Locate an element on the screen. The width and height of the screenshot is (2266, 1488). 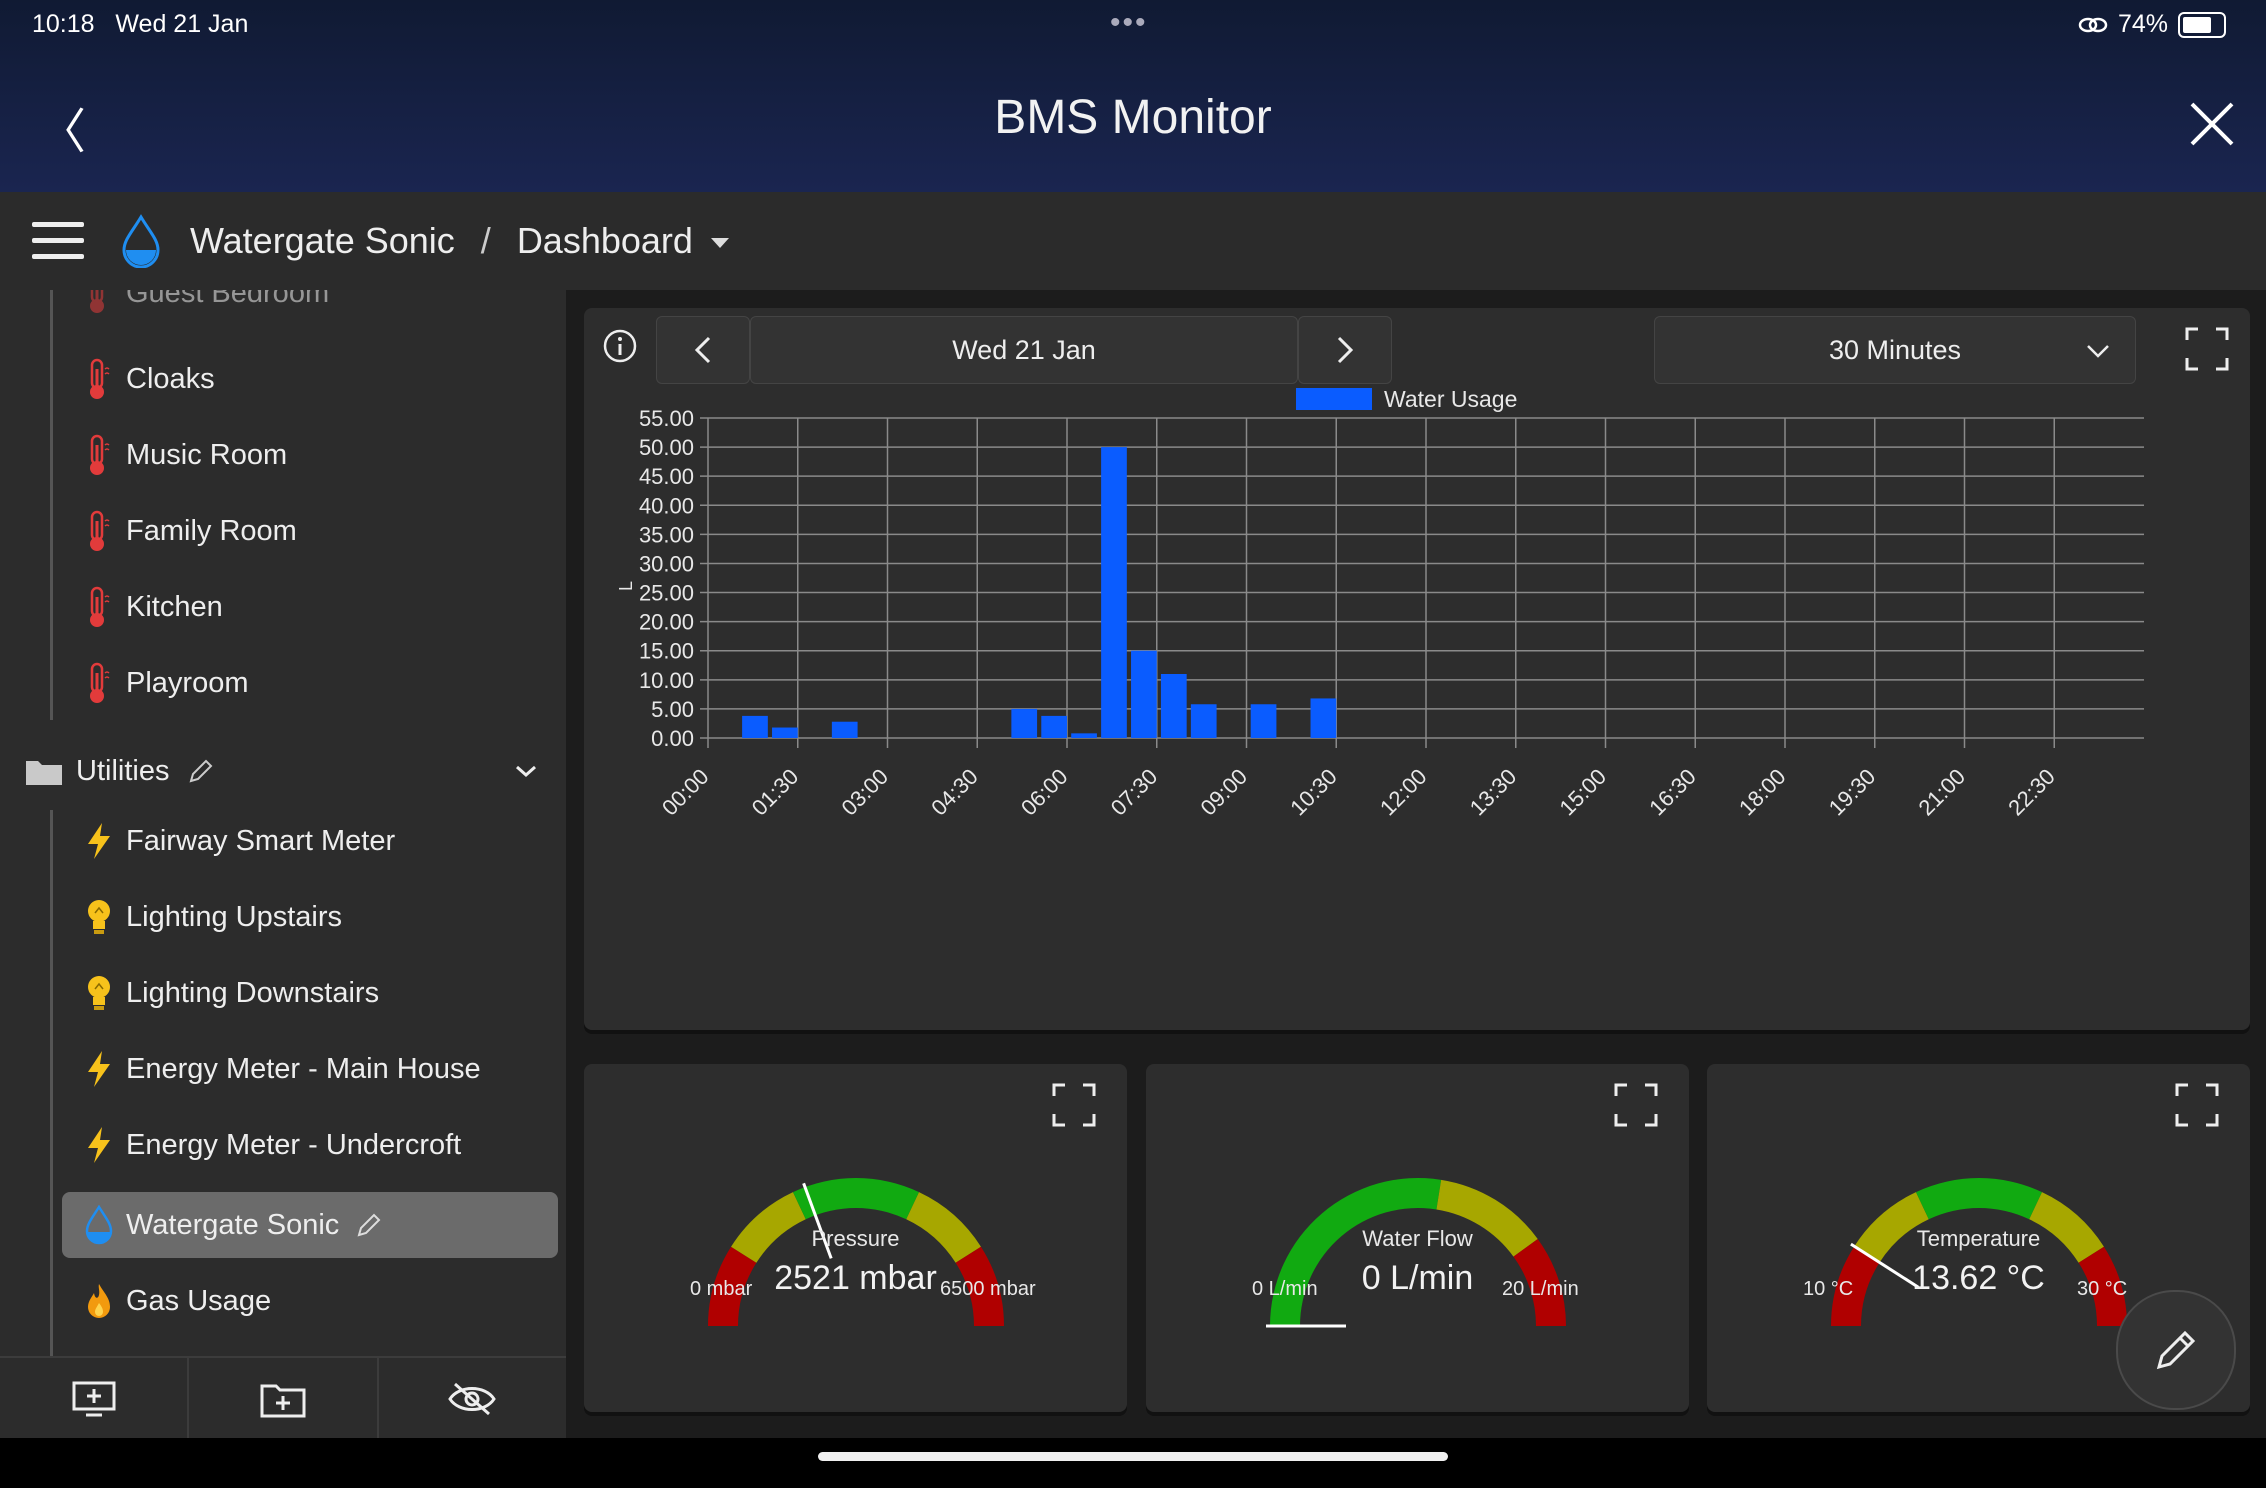
battery-icon is located at coordinates (2202, 24).